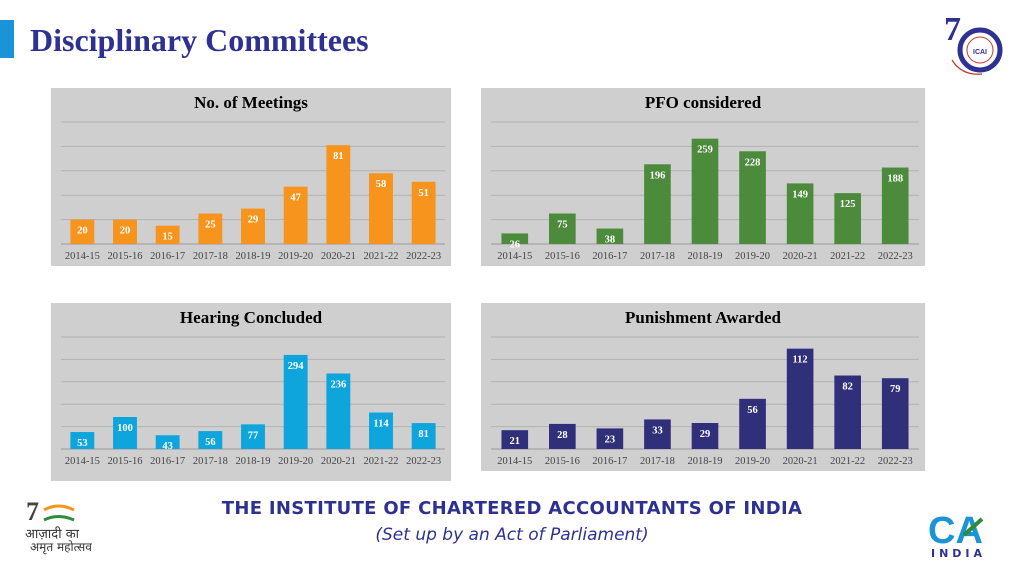 The width and height of the screenshot is (1024, 575). I want to click on title-accent-bar, so click(7, 39).